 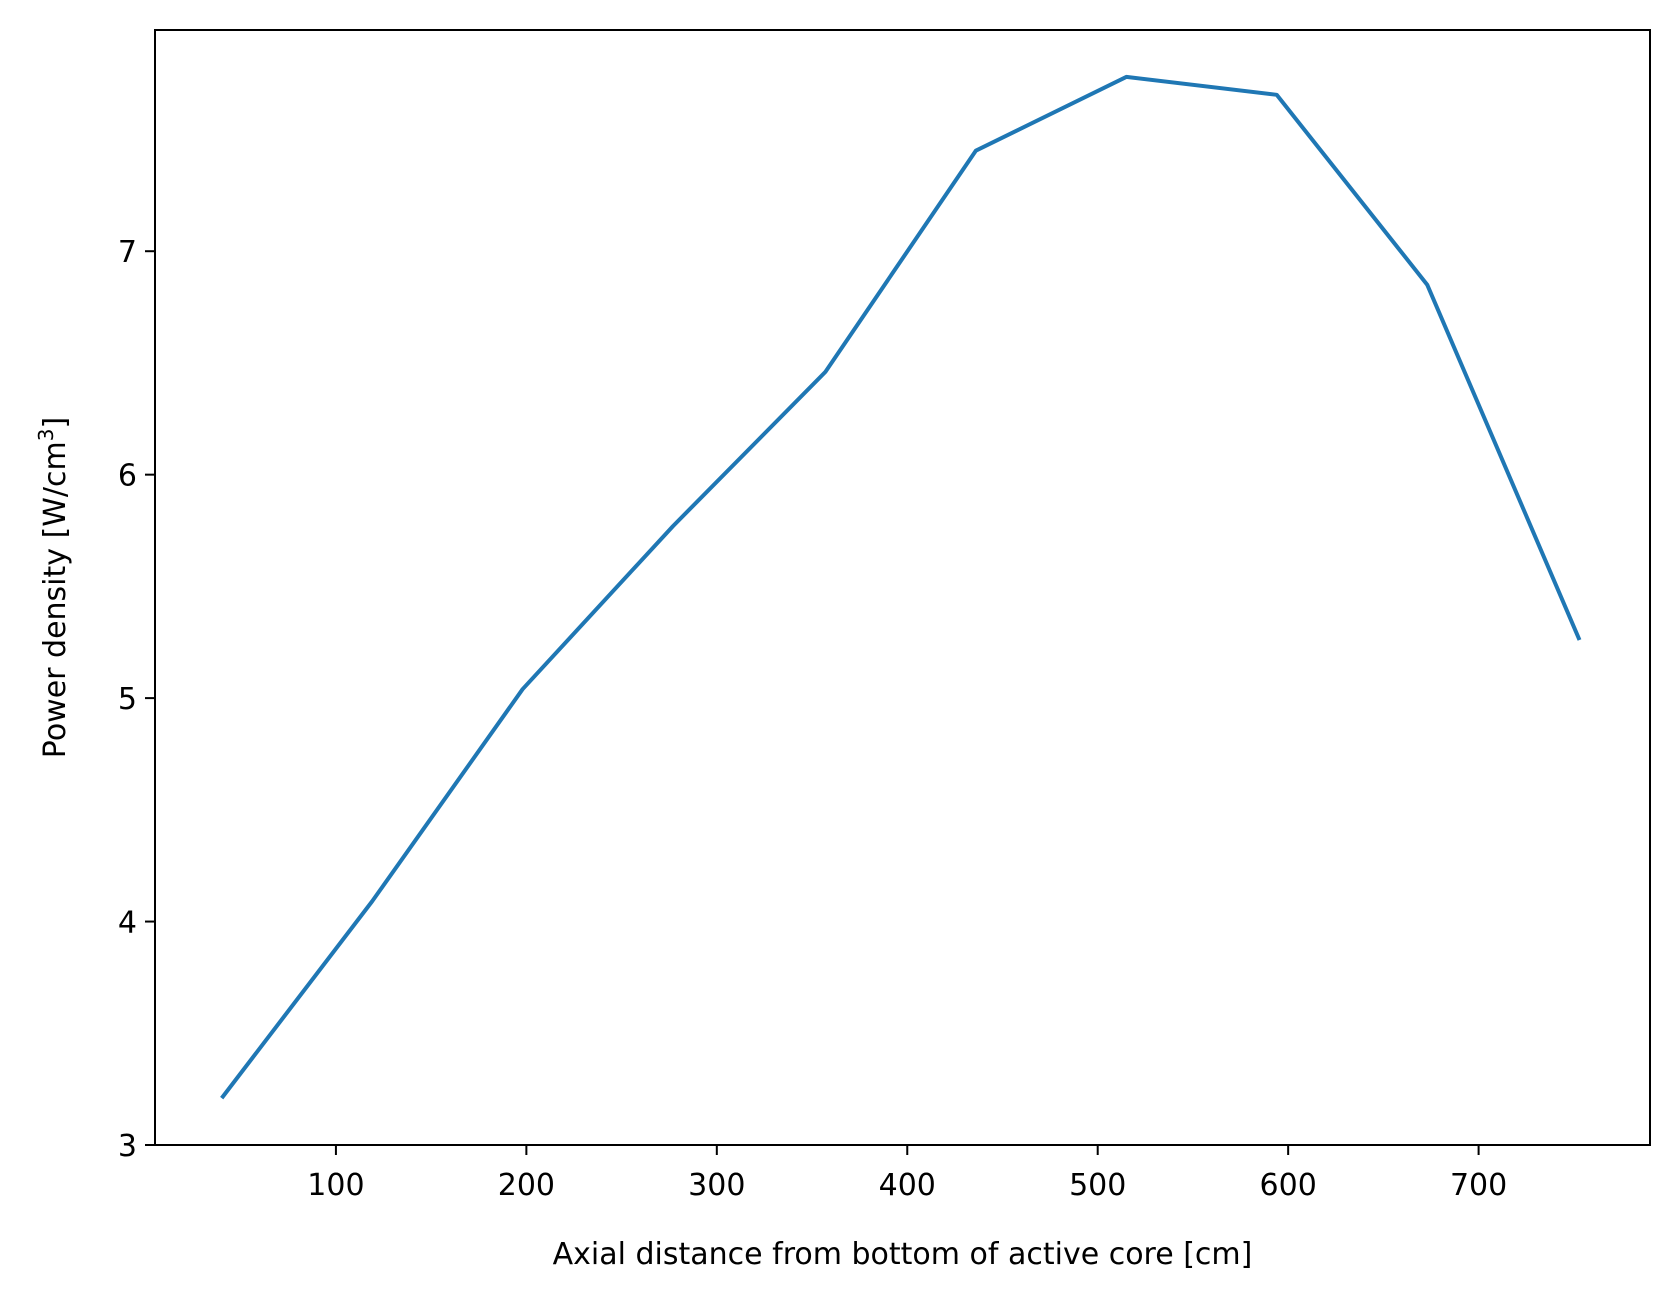 I want to click on y-axis-ticks: 3 4 5 6 7, so click(x=136, y=699).